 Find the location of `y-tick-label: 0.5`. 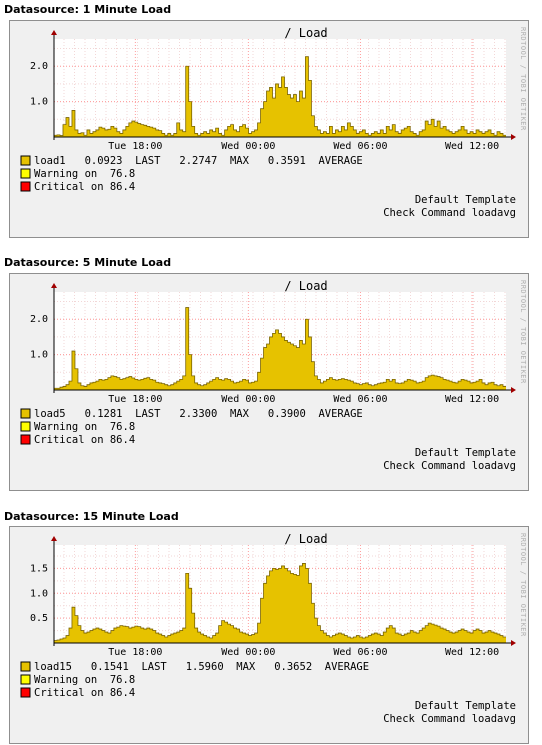

y-tick-label: 0.5 is located at coordinates (39, 618).